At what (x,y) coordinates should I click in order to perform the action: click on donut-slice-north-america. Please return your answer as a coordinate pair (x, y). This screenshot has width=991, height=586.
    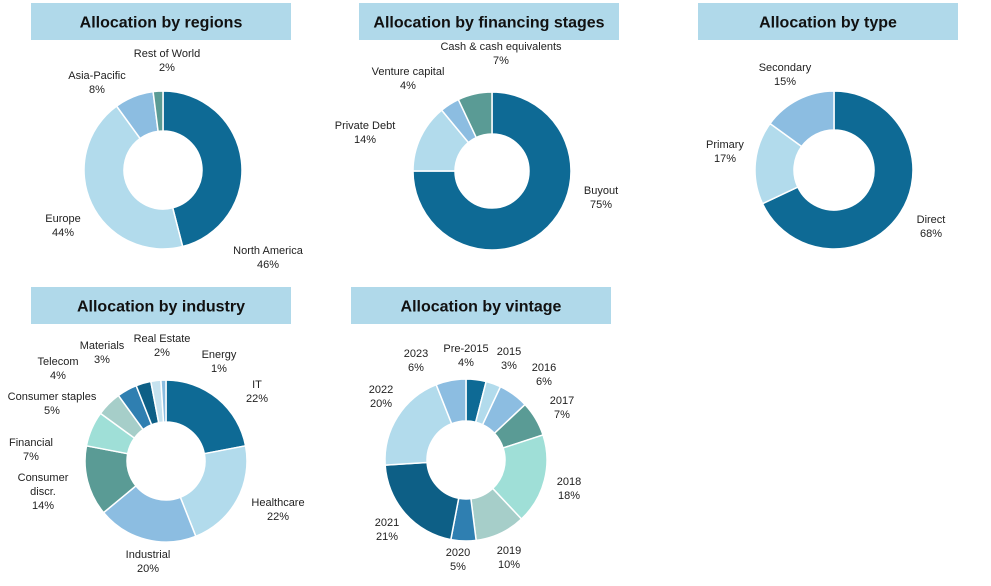
    Looking at the image, I should click on (202, 169).